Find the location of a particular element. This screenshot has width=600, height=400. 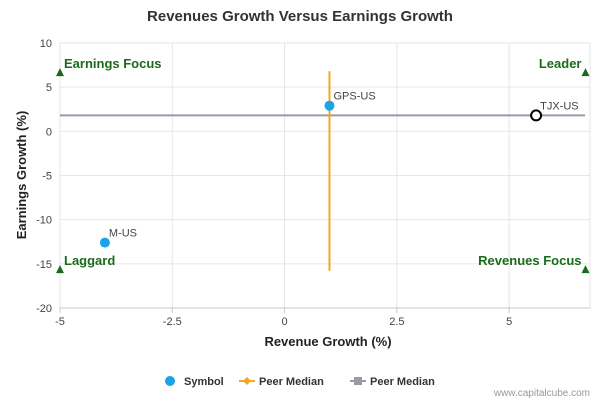

data-point-label: M-US is located at coordinates (123, 234).